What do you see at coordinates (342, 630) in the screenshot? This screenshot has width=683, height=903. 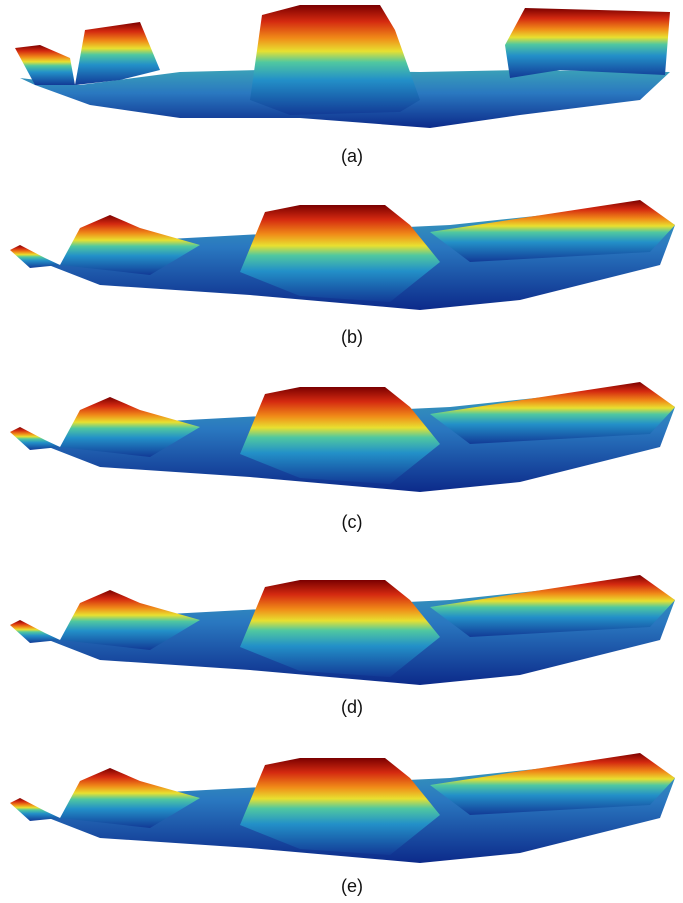 I see `surface-d` at bounding box center [342, 630].